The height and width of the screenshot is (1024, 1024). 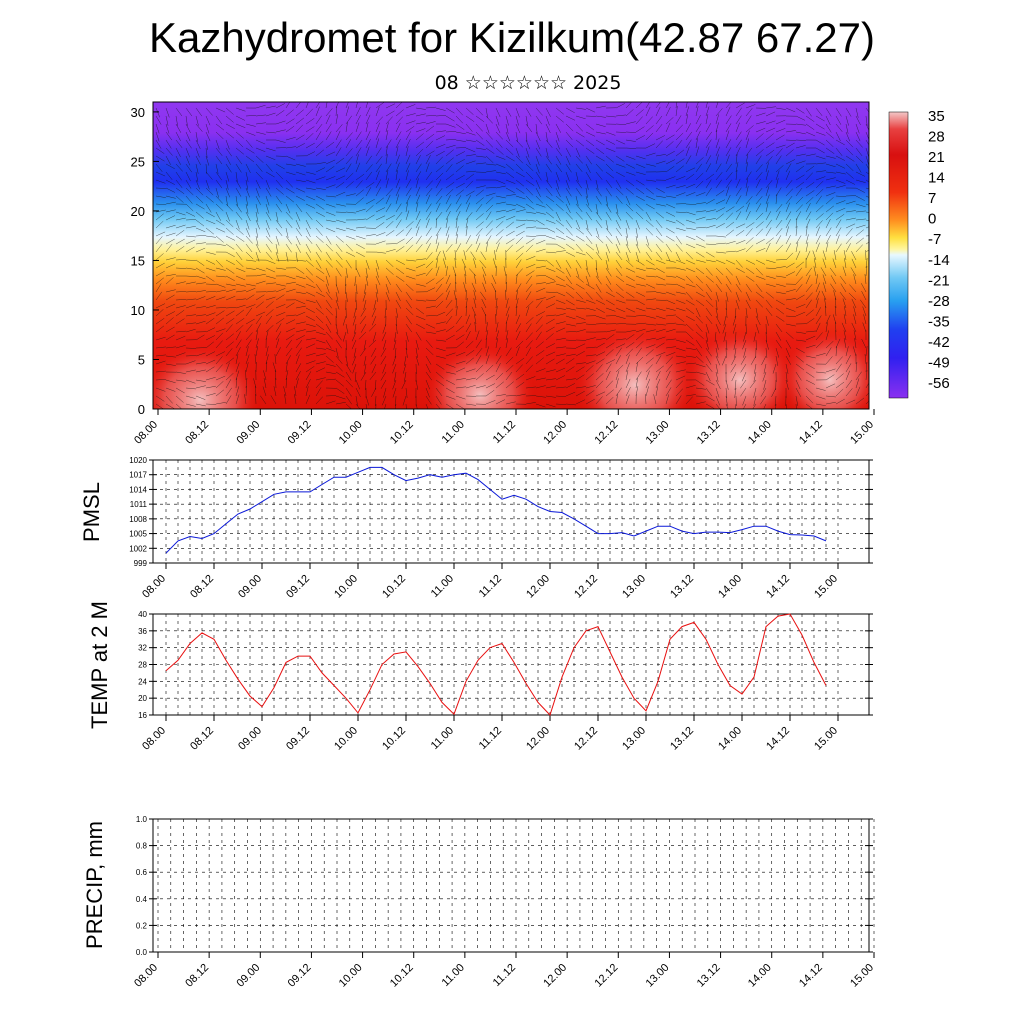 What do you see at coordinates (586, 587) in the screenshot?
I see `x-tick-label: 12.12` at bounding box center [586, 587].